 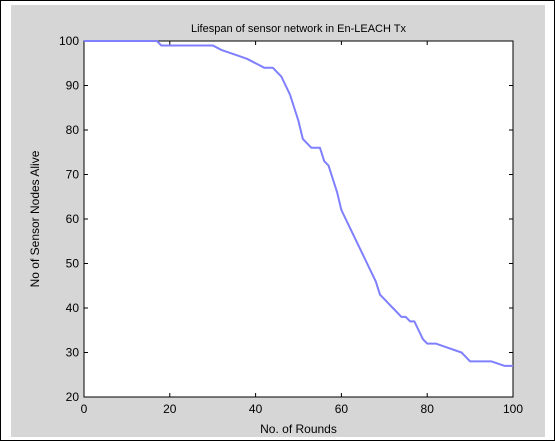 I want to click on x-axis-label: No. of Rounds, so click(x=298, y=429).